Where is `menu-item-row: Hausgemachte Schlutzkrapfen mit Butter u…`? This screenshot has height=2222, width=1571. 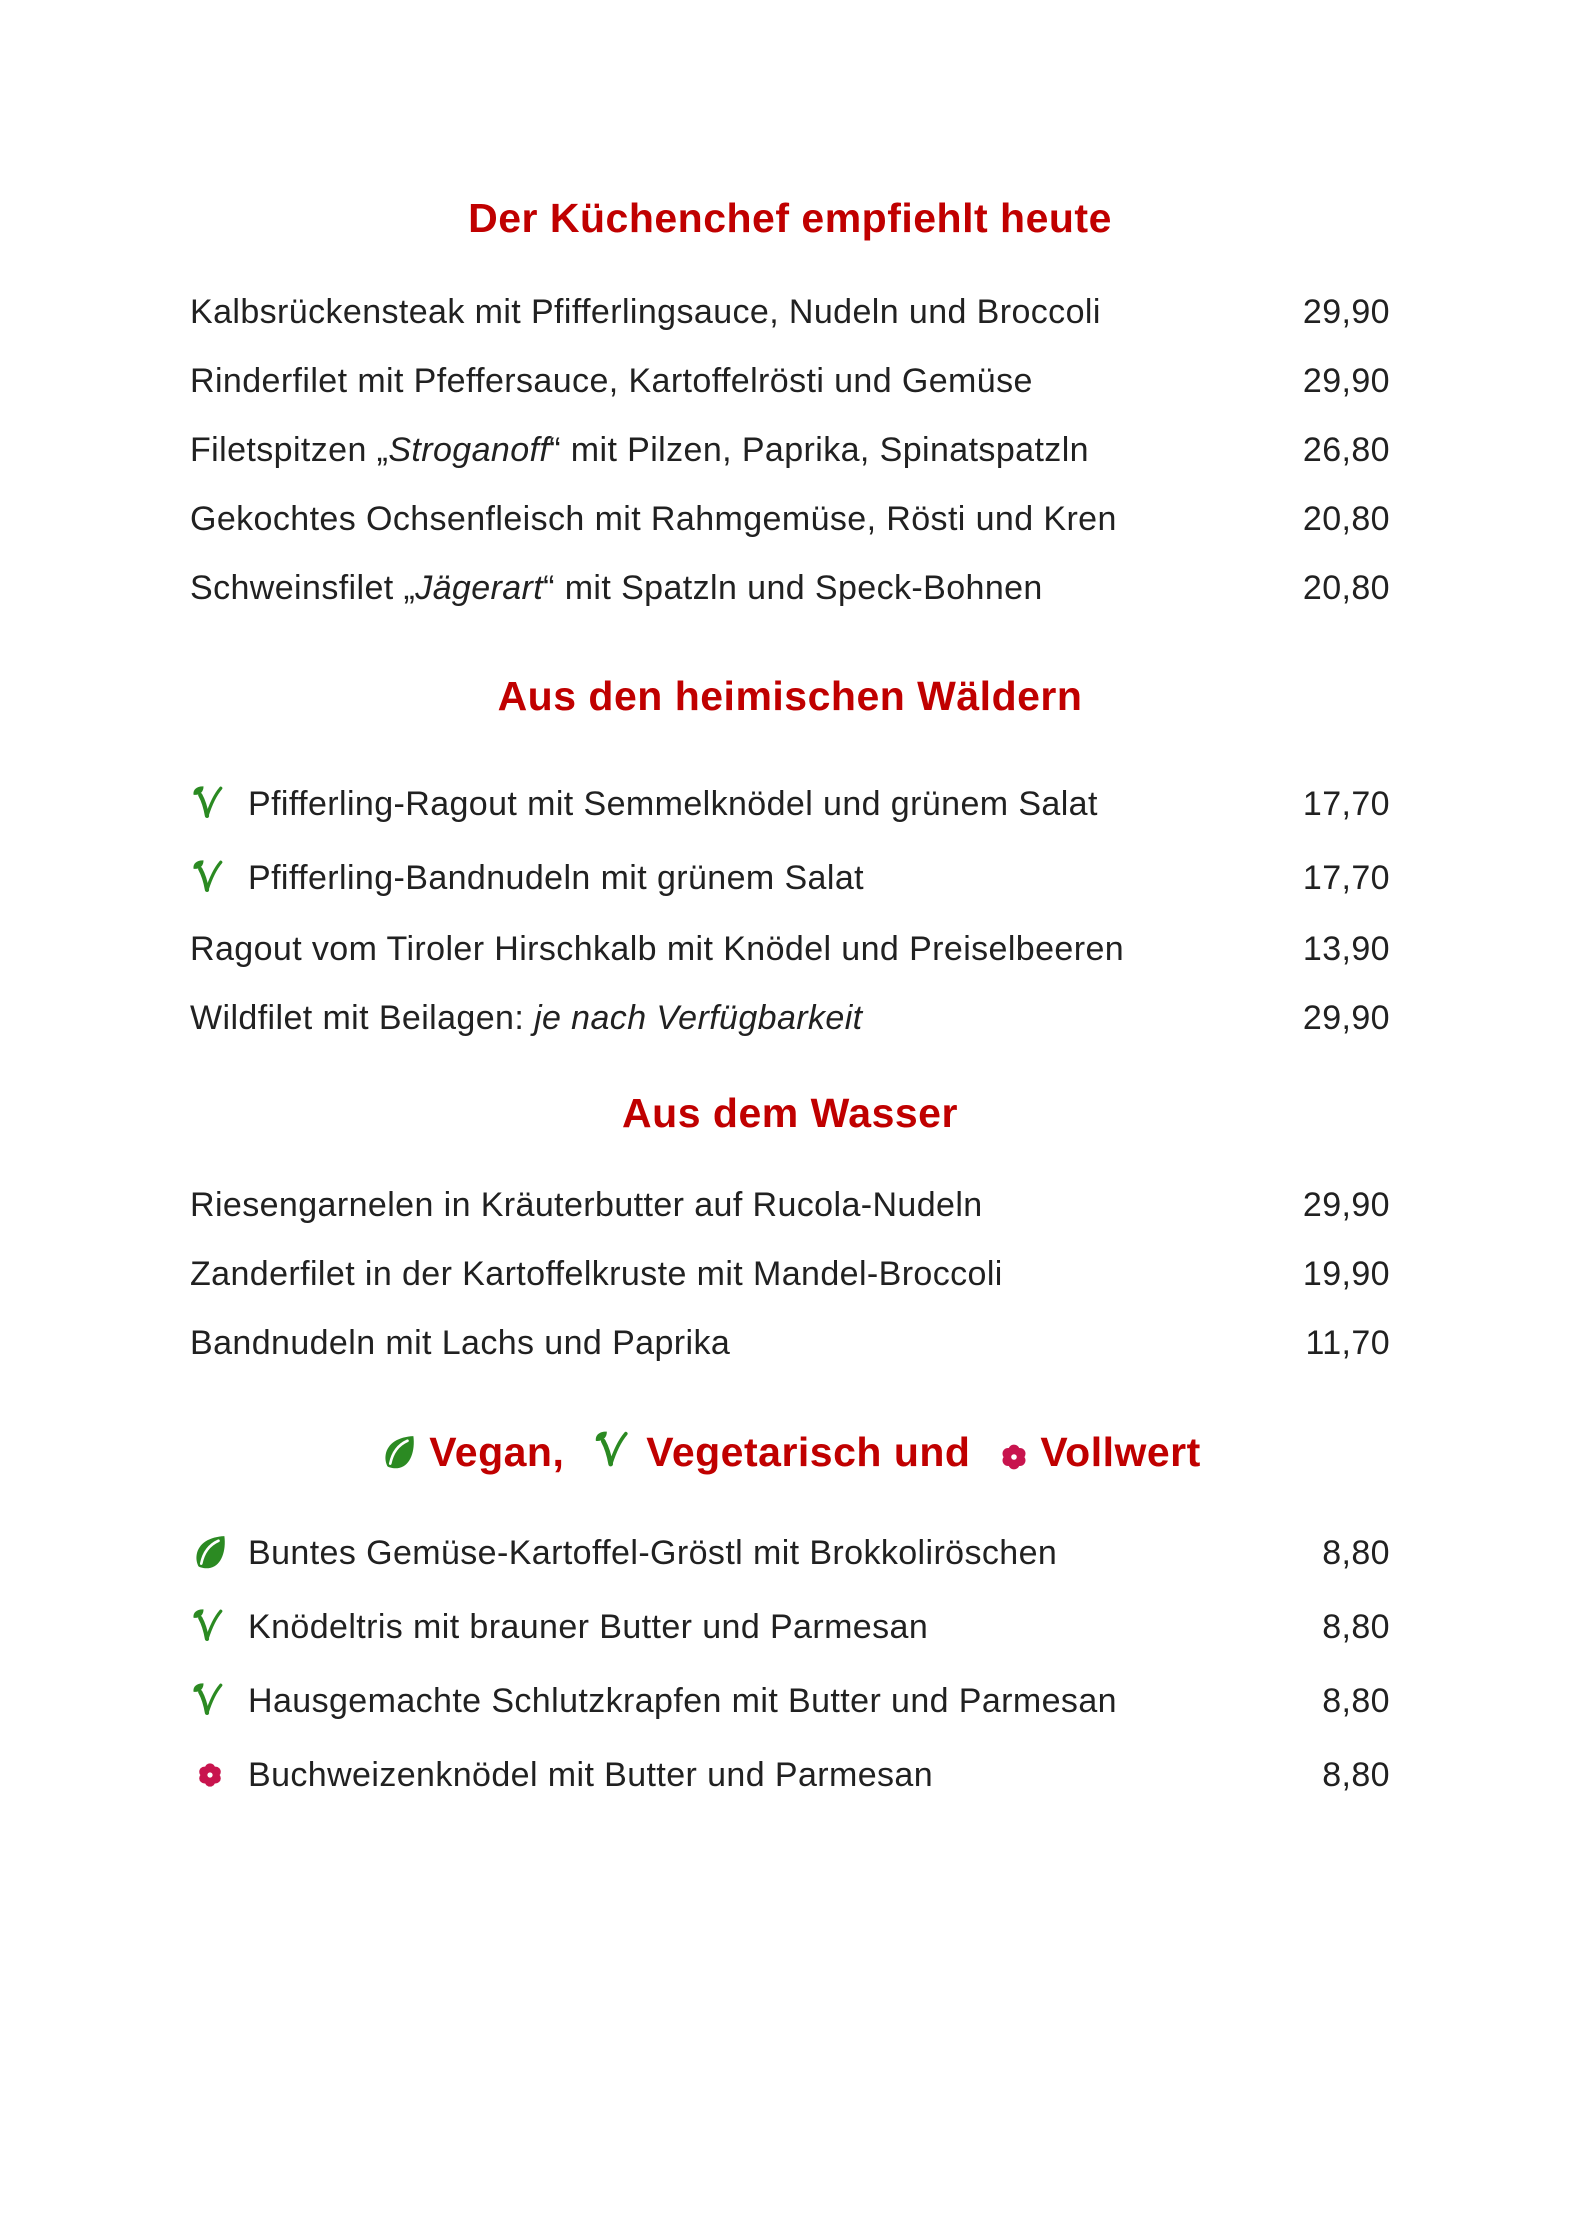
menu-item-row: Hausgemachte Schlutzkrapfen mit Butter u… is located at coordinates (790, 1701).